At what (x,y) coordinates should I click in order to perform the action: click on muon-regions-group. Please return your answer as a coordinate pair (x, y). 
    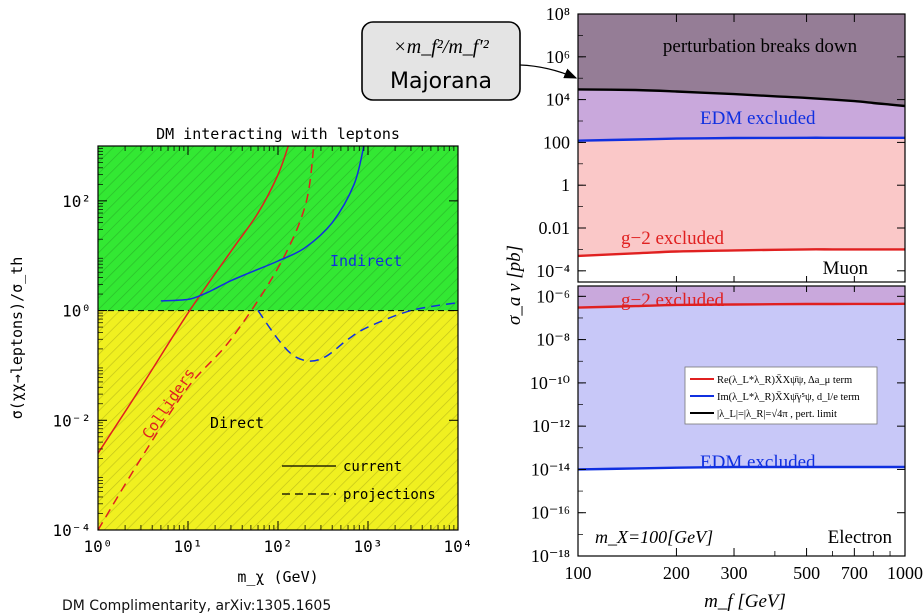
    Looking at the image, I should click on (741, 135).